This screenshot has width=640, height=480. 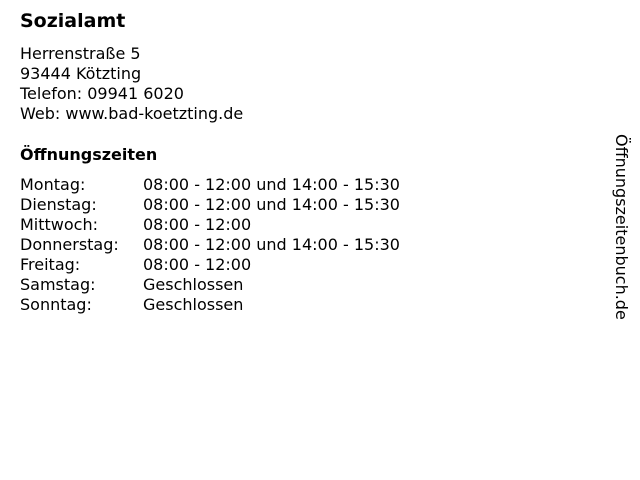 I want to click on hours-row: Montag: 08:00 - 12:00 und 14:00 - 15:30, so click(x=210, y=185).